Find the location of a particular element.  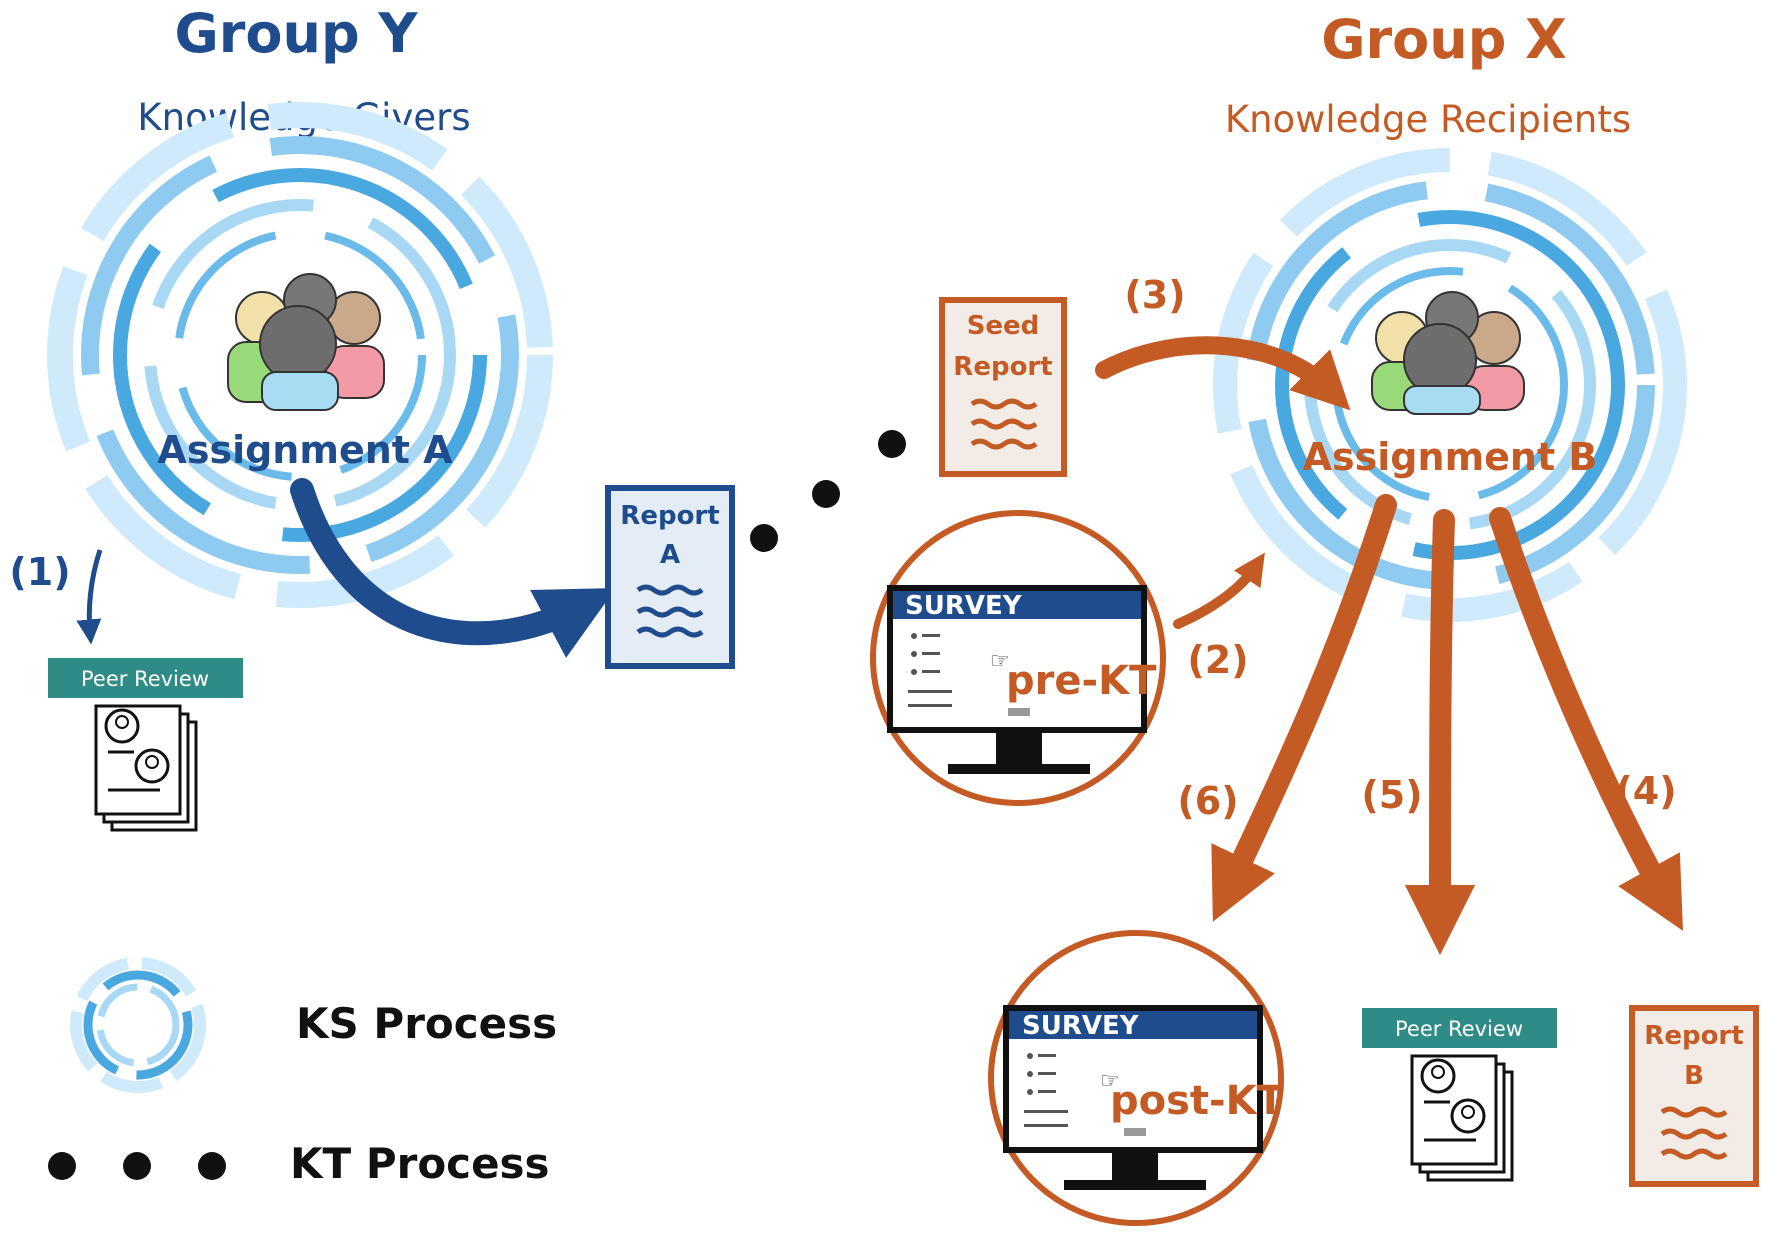

seed-report-line1: Seed is located at coordinates (1003, 326).